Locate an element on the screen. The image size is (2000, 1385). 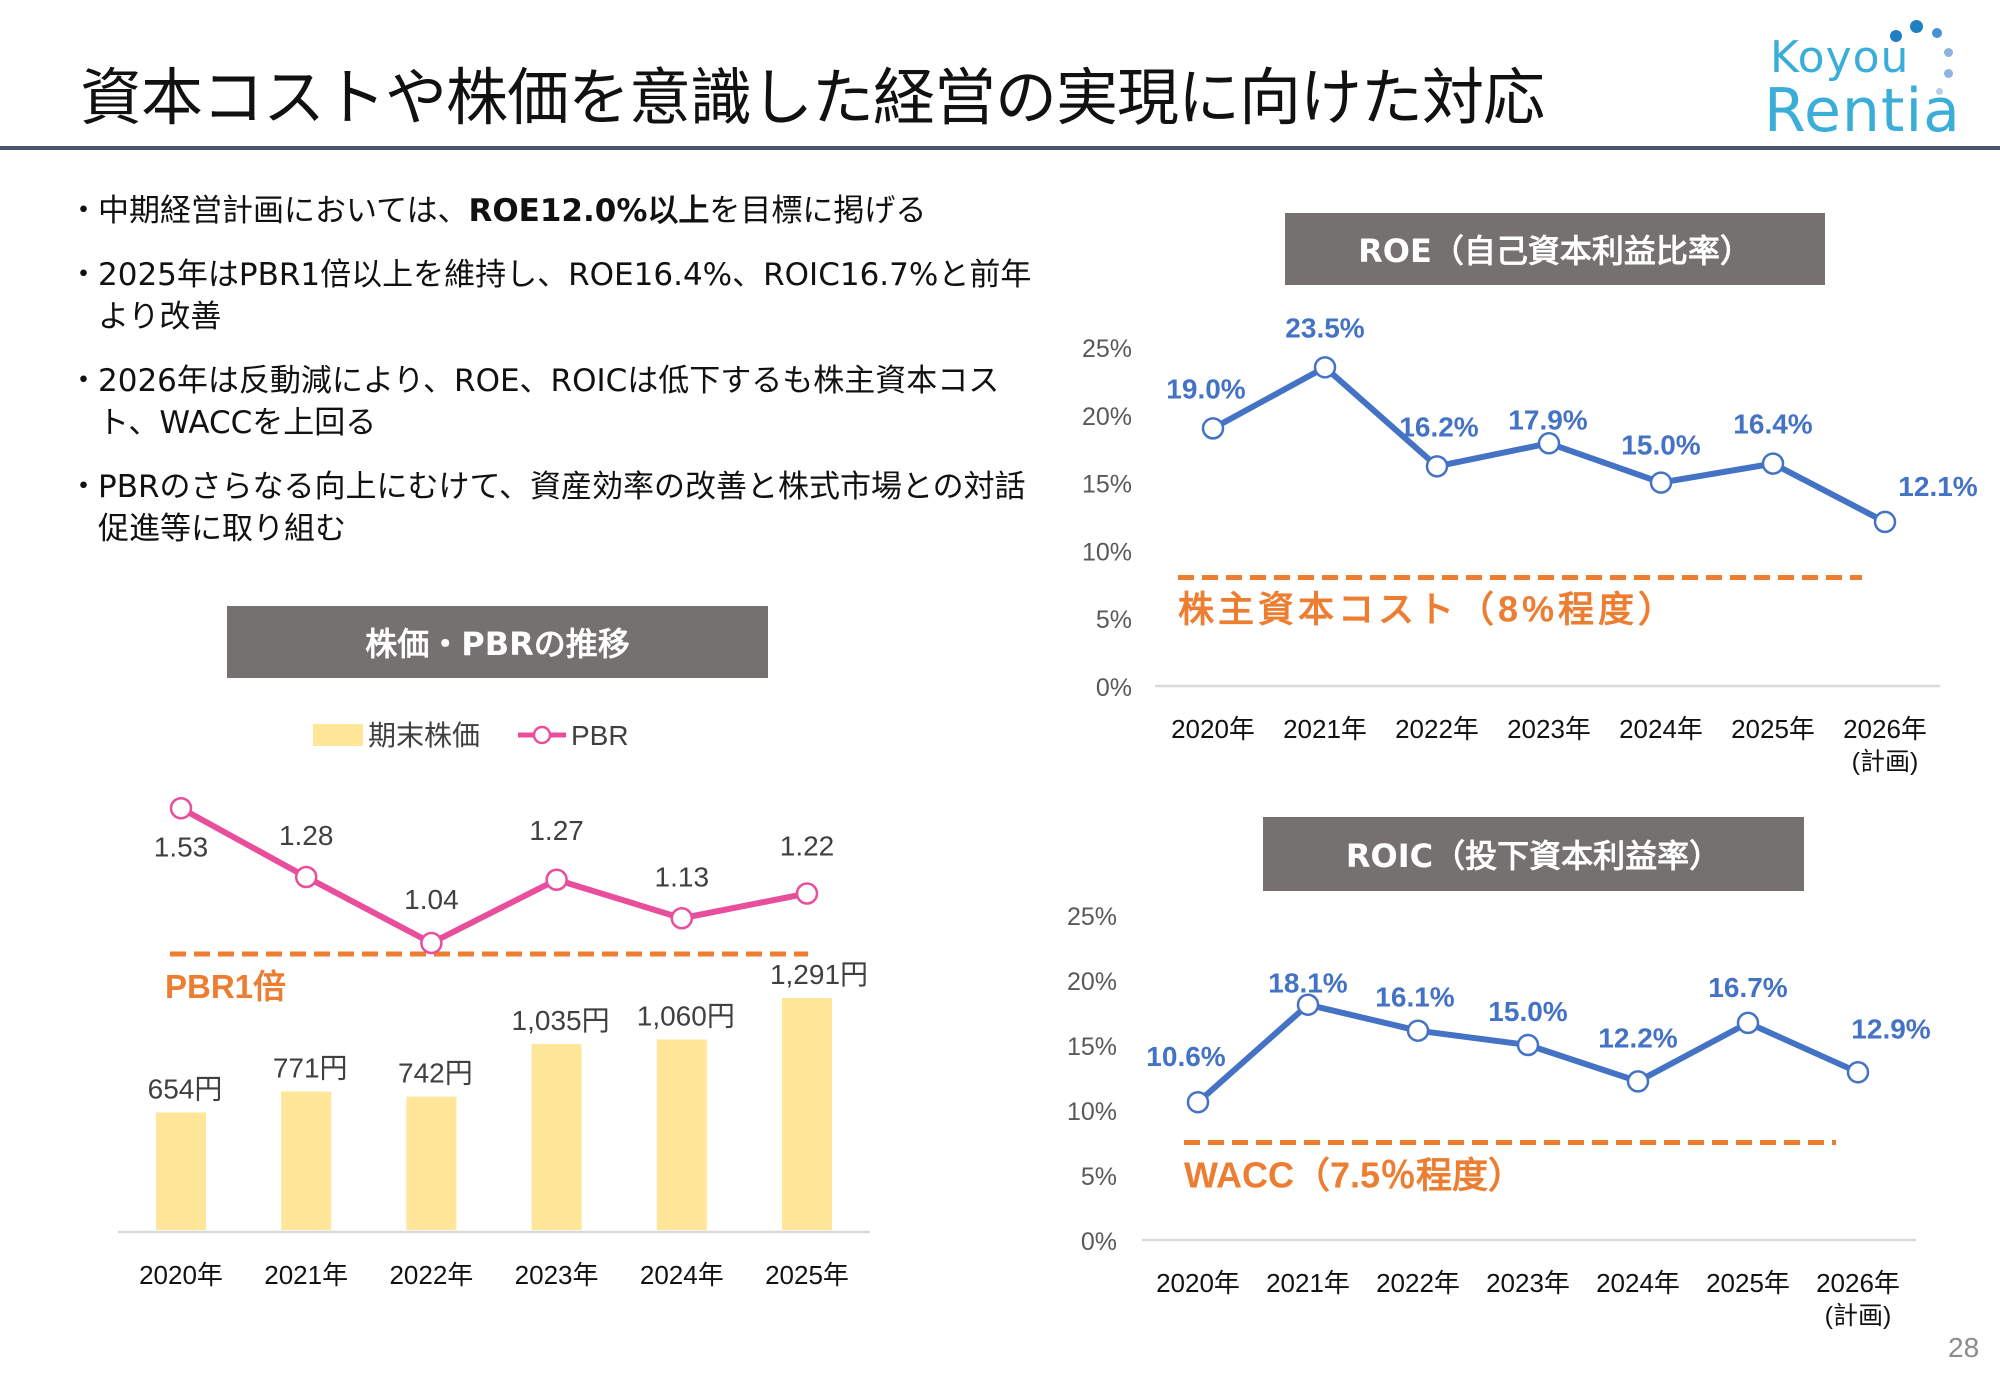
stock-price-label: 1,035円 is located at coordinates (561, 1020).